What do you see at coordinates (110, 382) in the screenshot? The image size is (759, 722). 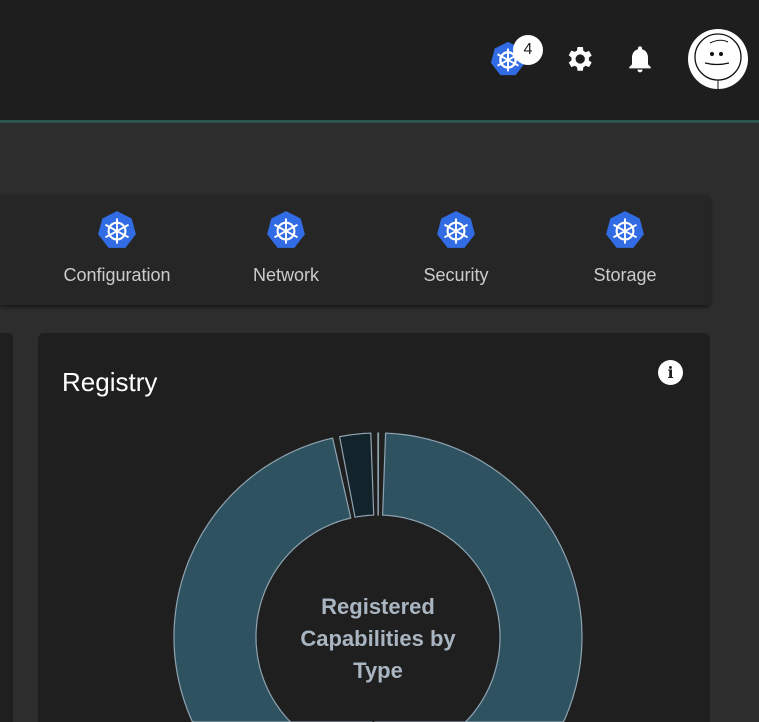 I see `card-title: Registry` at bounding box center [110, 382].